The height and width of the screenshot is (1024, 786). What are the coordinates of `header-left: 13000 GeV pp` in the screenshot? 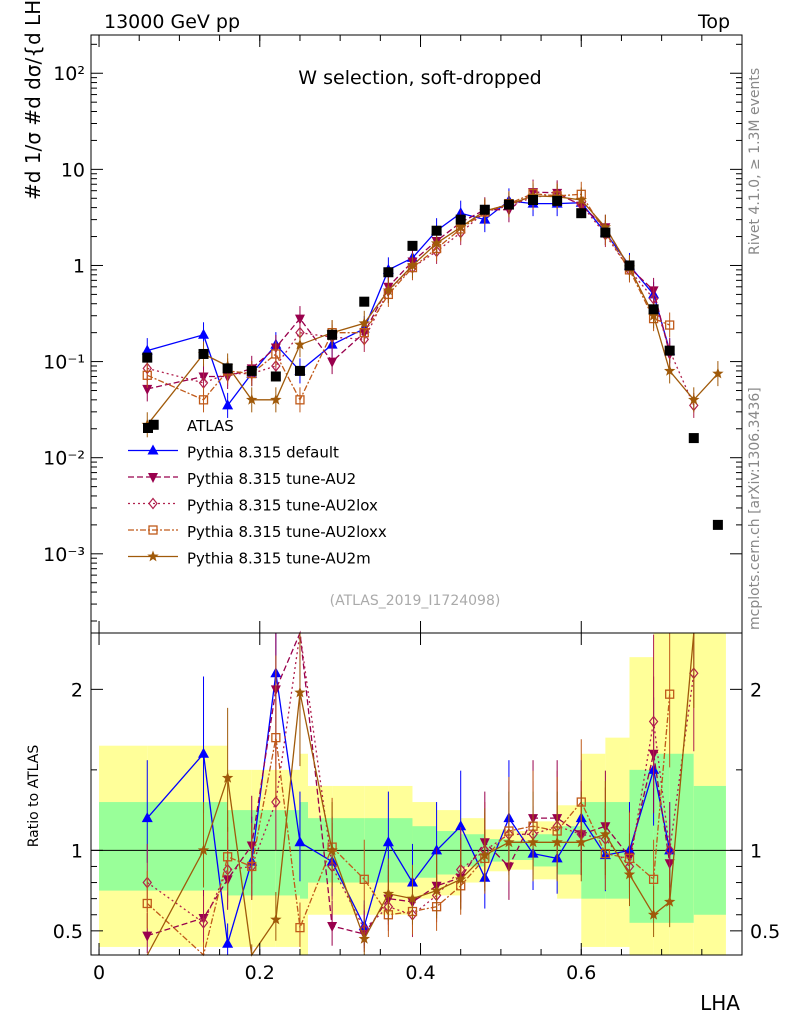 It's located at (172, 22).